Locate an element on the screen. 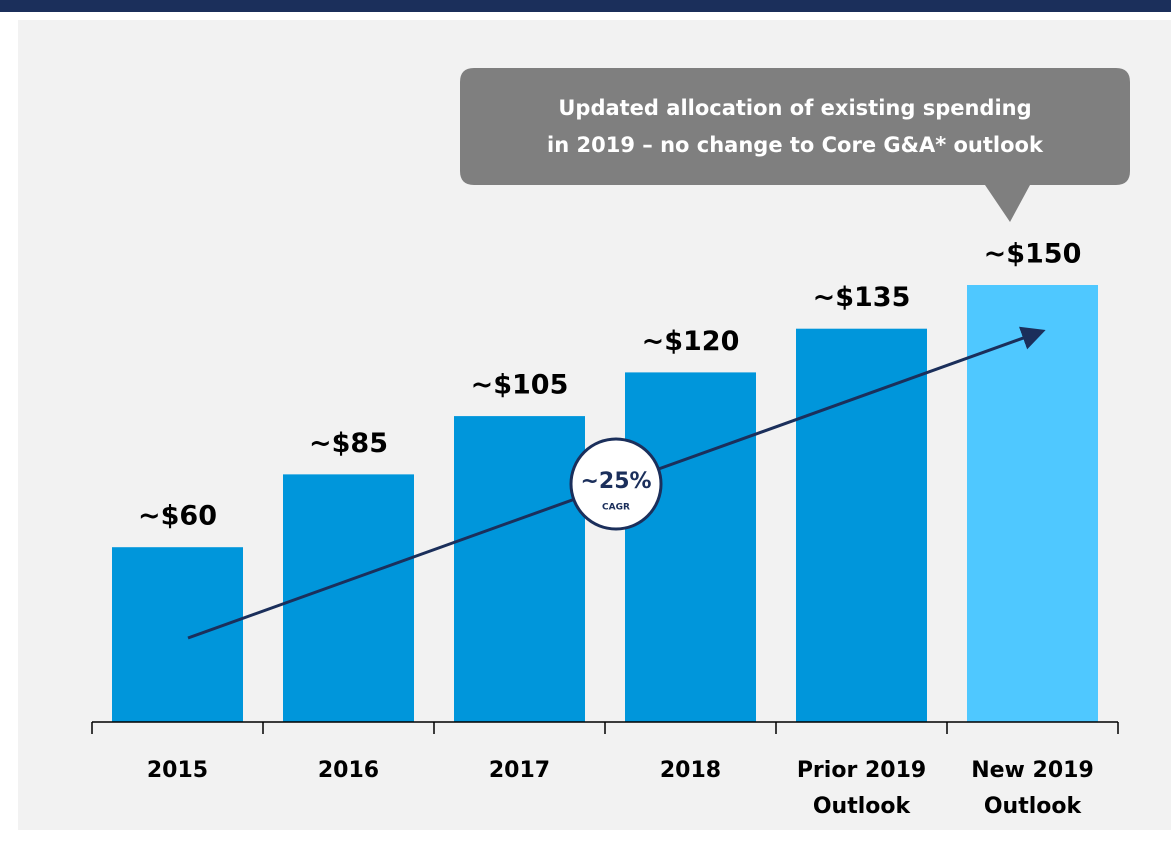 This screenshot has width=1171, height=855. x-tick-label: Prior 2019 Outlook is located at coordinates (861, 788).